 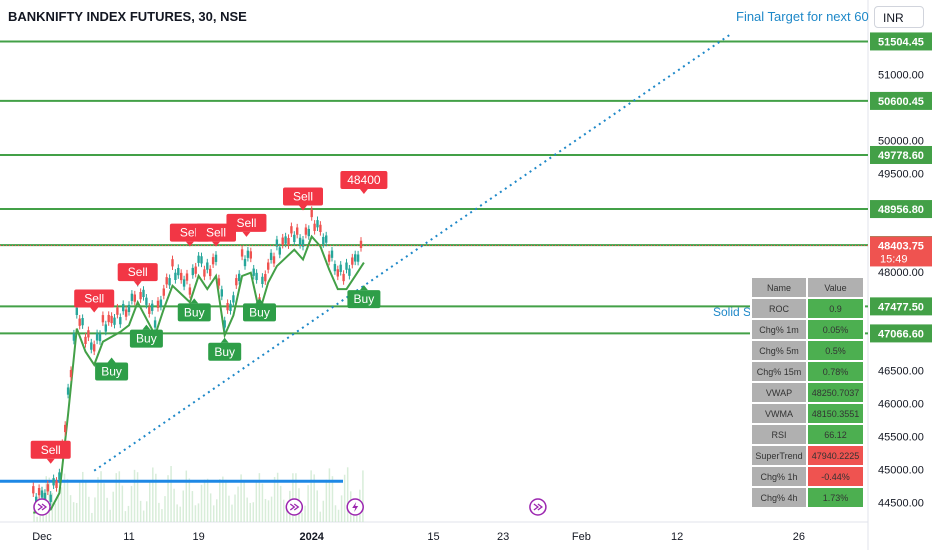 What do you see at coordinates (732, 312) in the screenshot?
I see `solid-support-label: Solid S` at bounding box center [732, 312].